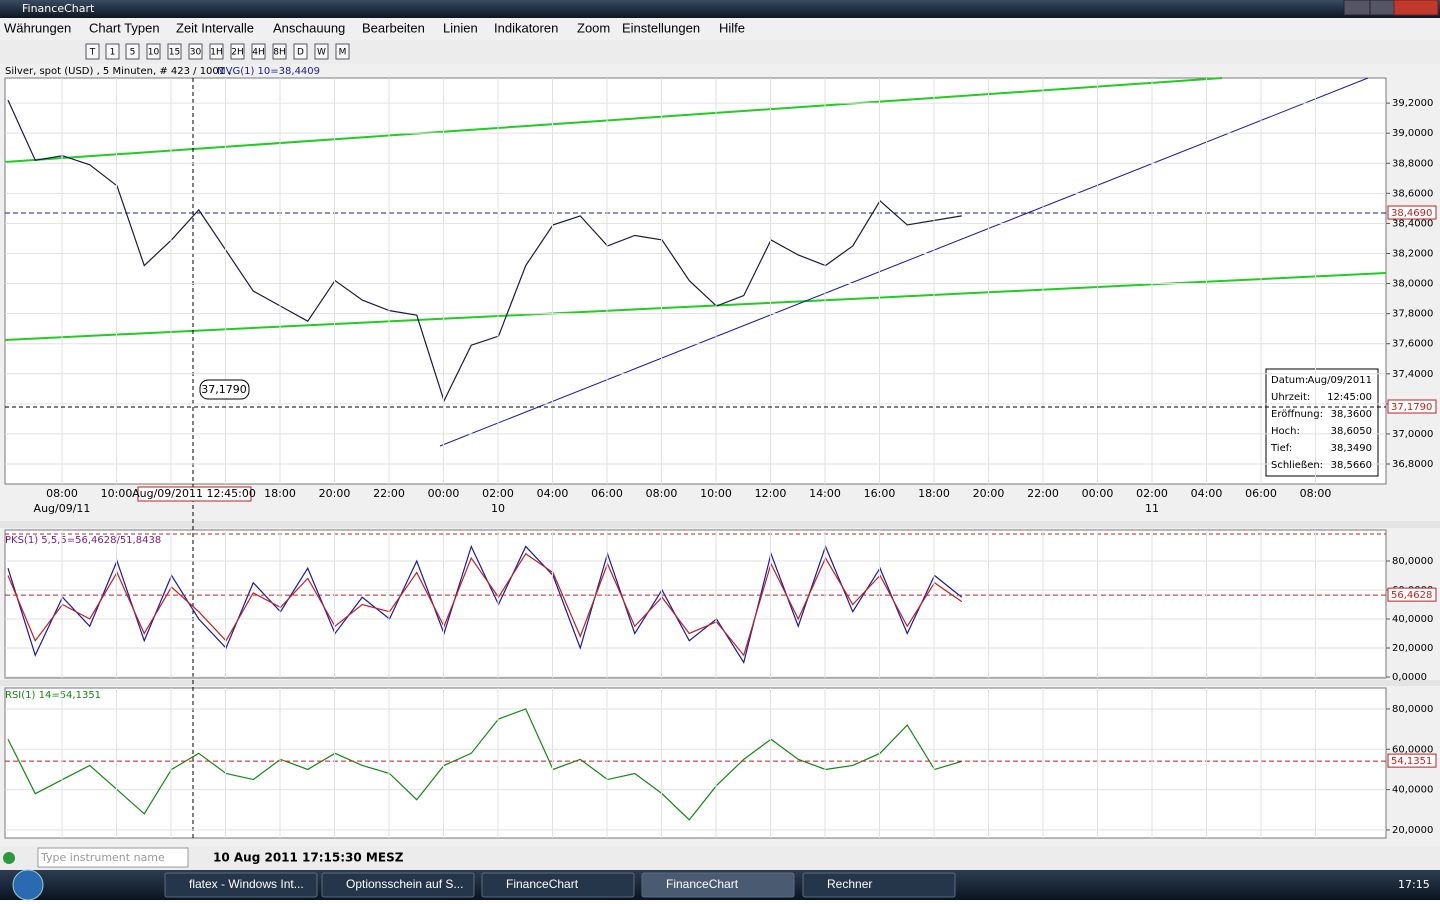 The height and width of the screenshot is (904, 1440). I want to click on y-tick-label: 60,0000, so click(1412, 749).